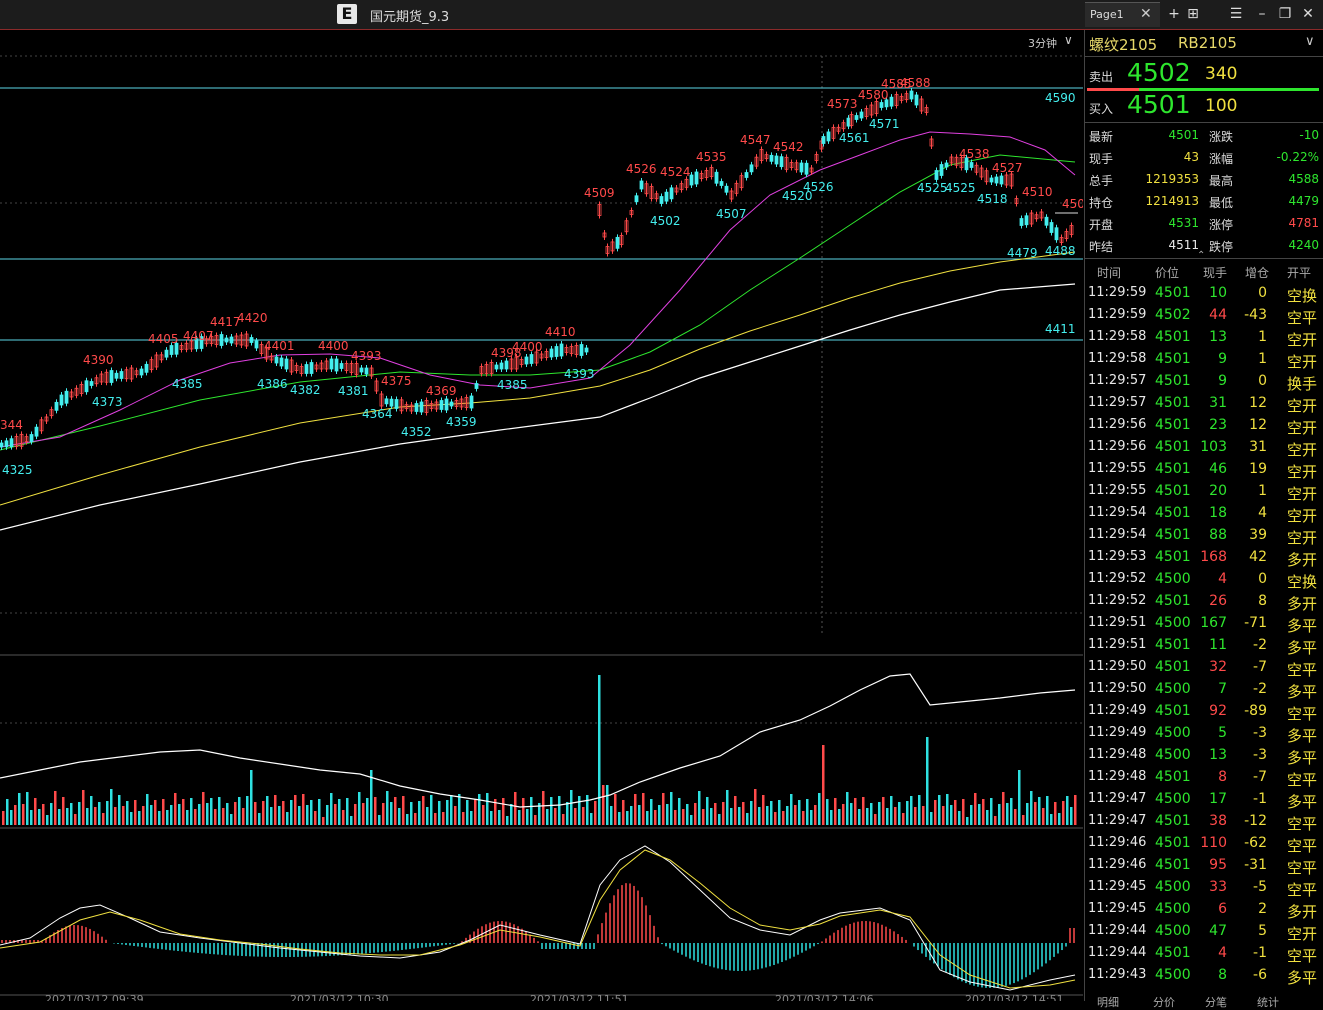 The width and height of the screenshot is (1323, 1010). What do you see at coordinates (1204, 802) in the screenshot?
I see `tick-row: 11:29:47 4500 17 -1 多平` at bounding box center [1204, 802].